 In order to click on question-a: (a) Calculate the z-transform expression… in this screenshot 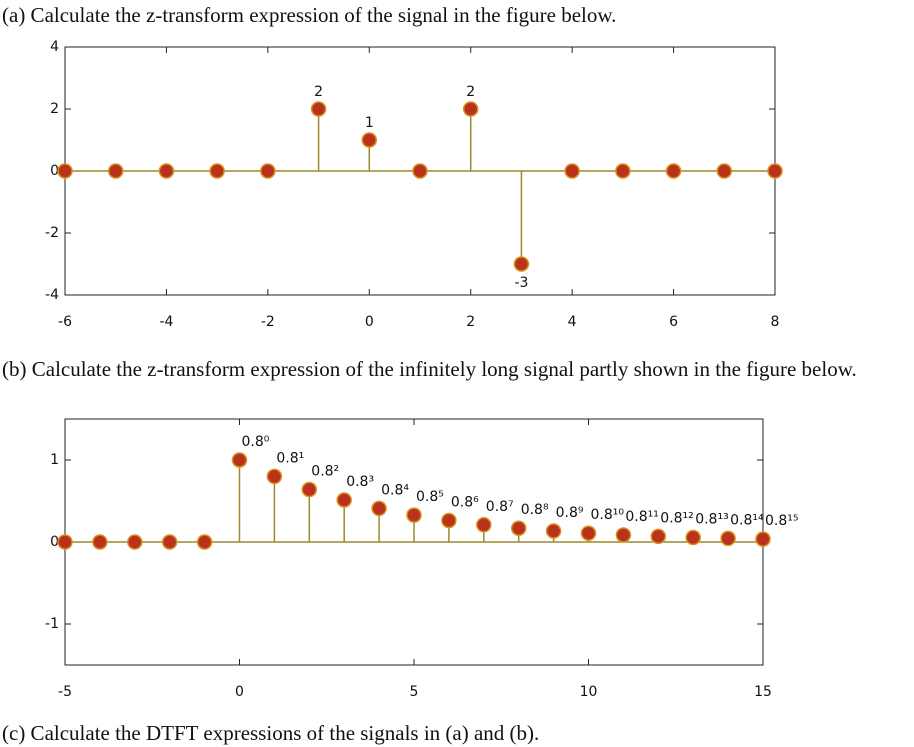, I will do `click(309, 15)`.